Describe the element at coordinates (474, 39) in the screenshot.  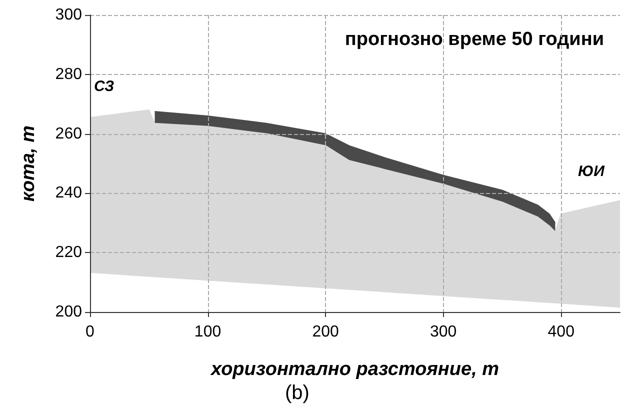
I see `text: прогнозно време 50 години` at that location.